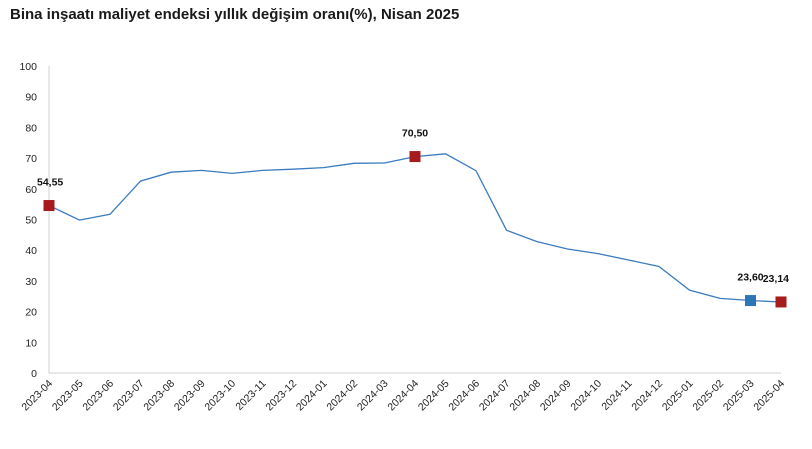 The height and width of the screenshot is (449, 812). What do you see at coordinates (31, 98) in the screenshot?
I see `y-tick-label: 90` at bounding box center [31, 98].